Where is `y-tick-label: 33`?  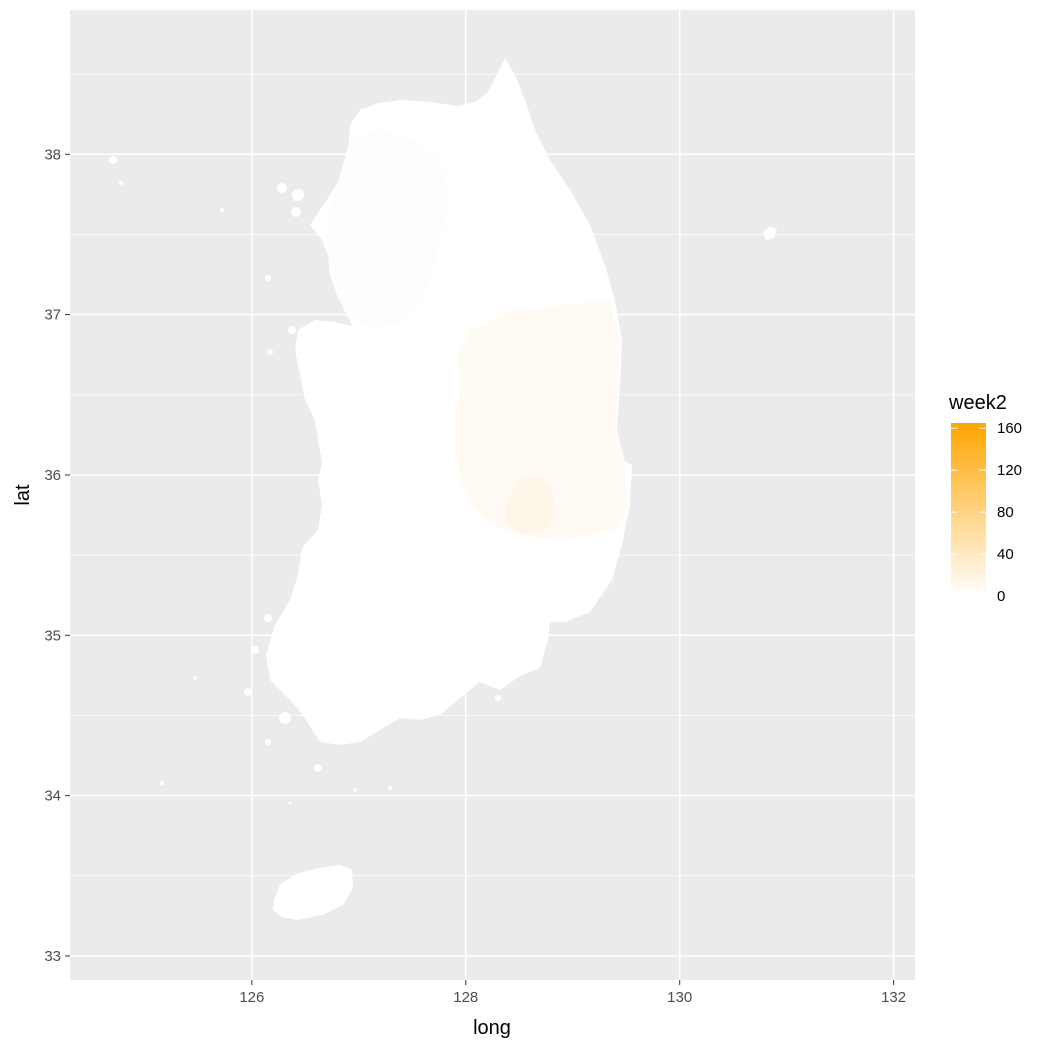 y-tick-label: 33 is located at coordinates (52, 956).